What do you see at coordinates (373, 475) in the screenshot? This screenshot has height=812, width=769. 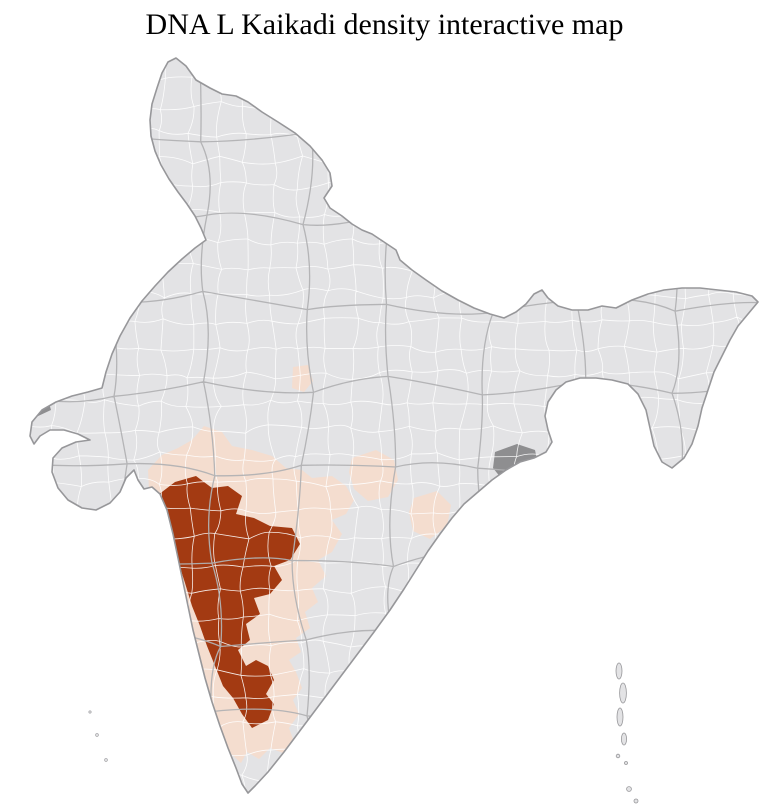 I see `region-low-density-patch-east-a` at bounding box center [373, 475].